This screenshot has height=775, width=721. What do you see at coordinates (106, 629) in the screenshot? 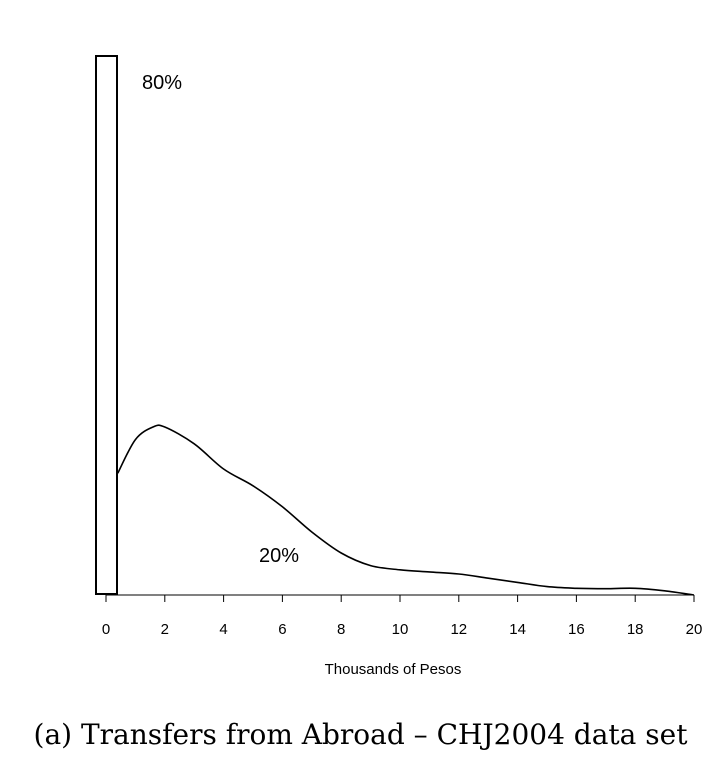
I see `x-tick-label: 0` at bounding box center [106, 629].